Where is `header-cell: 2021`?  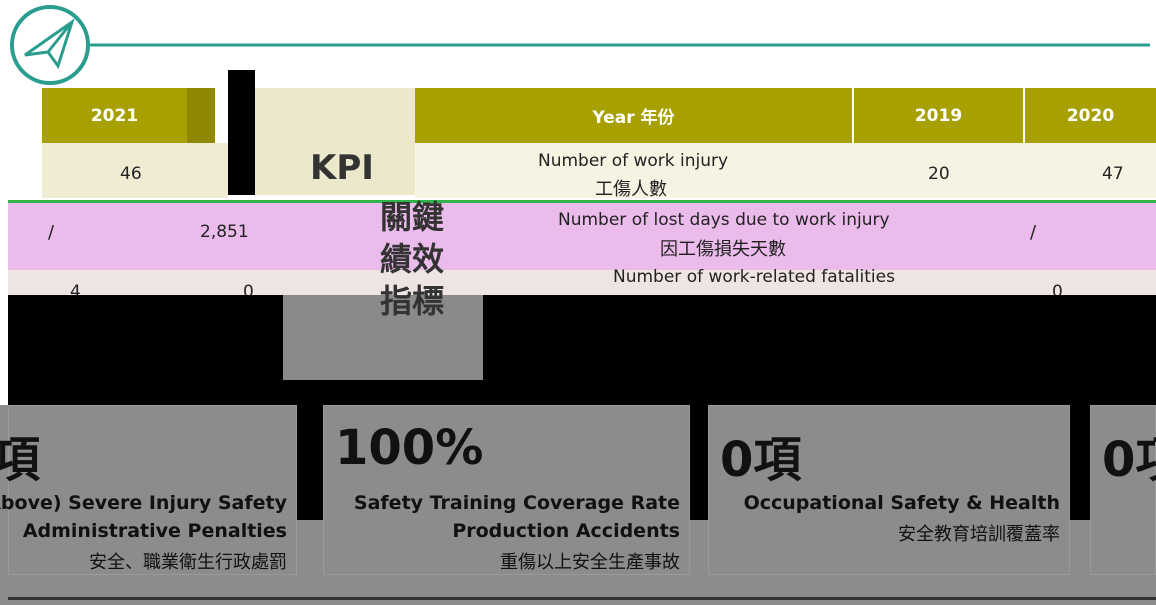 header-cell: 2021 is located at coordinates (114, 115).